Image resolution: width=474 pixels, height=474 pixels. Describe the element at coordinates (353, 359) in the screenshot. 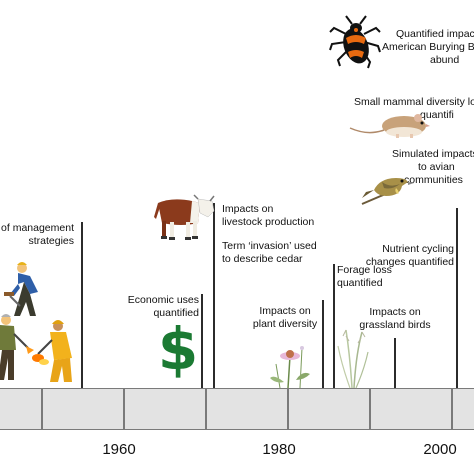

I see `grass-illustration` at that location.